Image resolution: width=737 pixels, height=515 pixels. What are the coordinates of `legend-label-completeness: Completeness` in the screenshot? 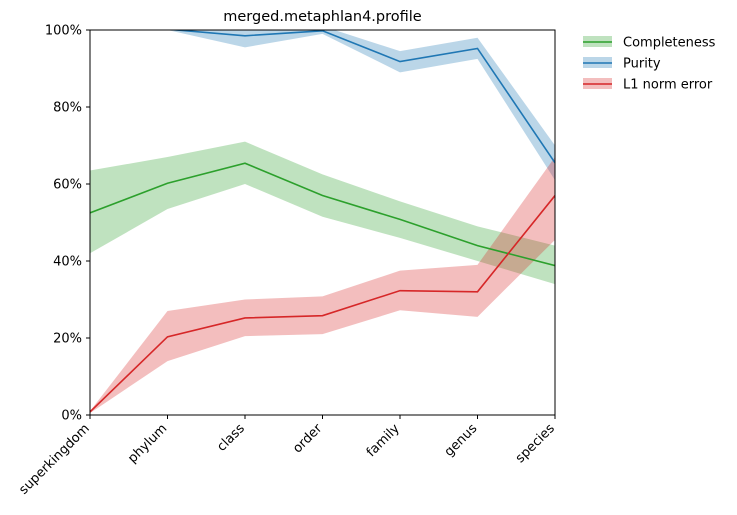 It's located at (669, 43).